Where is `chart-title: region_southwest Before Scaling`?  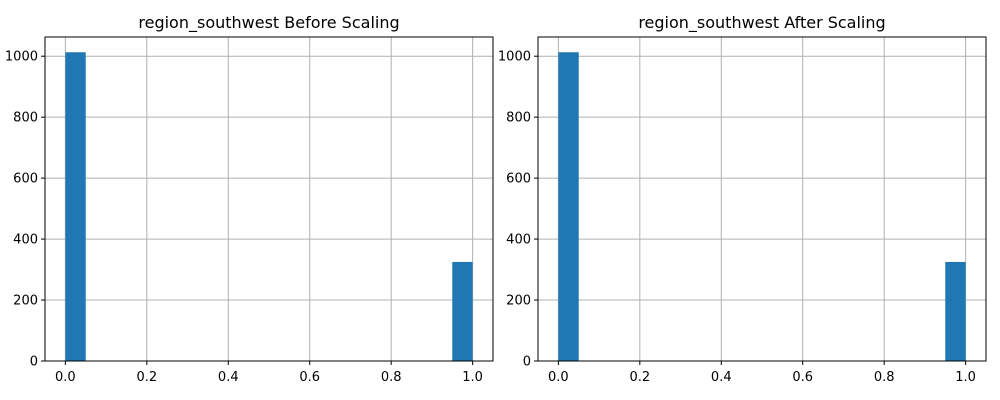 chart-title: region_southwest Before Scaling is located at coordinates (268, 23).